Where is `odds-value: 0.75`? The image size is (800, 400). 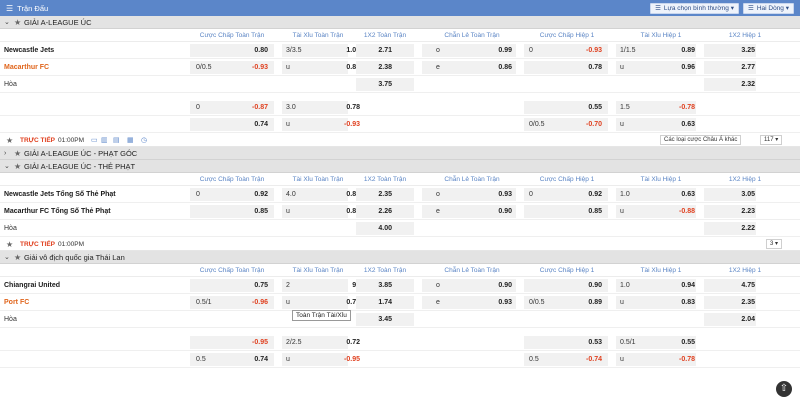 odds-value: 0.75 is located at coordinates (261, 285).